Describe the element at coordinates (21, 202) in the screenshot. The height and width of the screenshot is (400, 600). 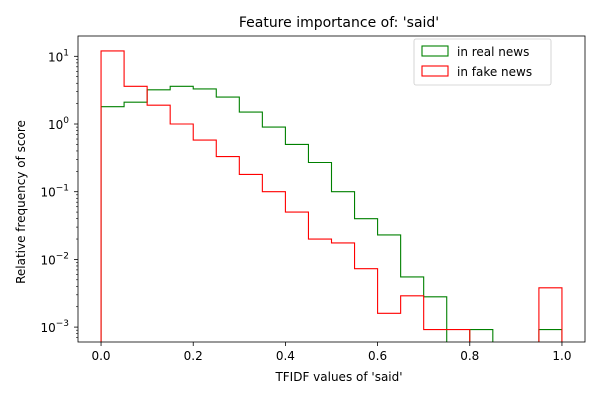
I see `y-axis-title: Relative frequency of score` at that location.